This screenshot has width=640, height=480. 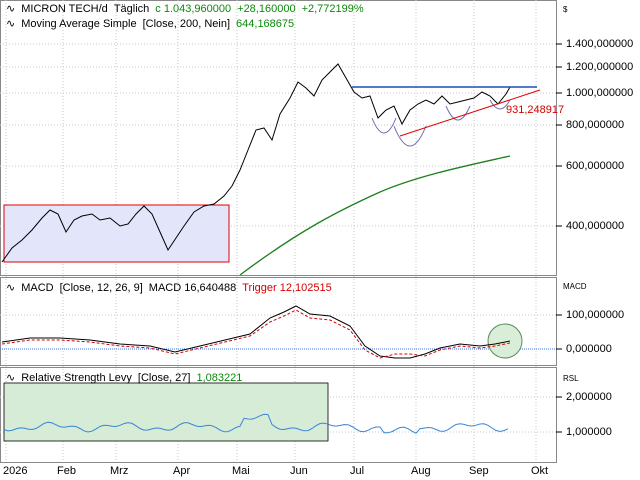 I want to click on chart-icon: ∿, so click(x=11, y=9).